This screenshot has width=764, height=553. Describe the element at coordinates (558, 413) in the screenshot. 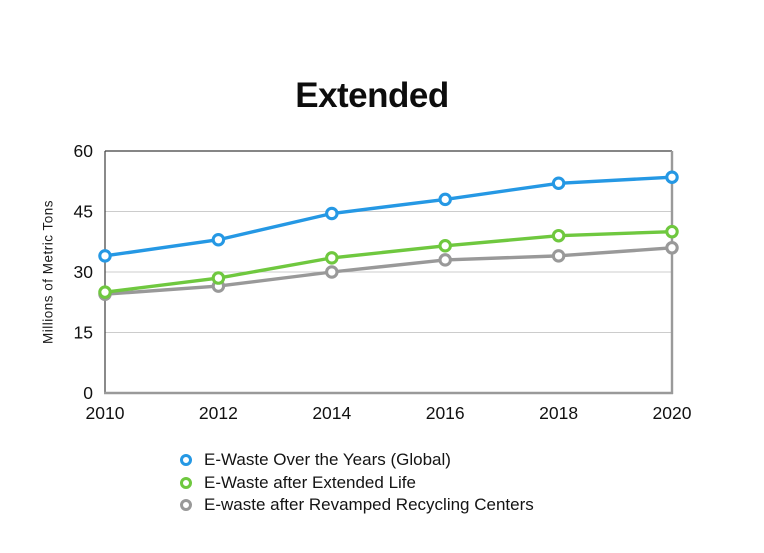

I see `x-tick-label: 2018` at that location.